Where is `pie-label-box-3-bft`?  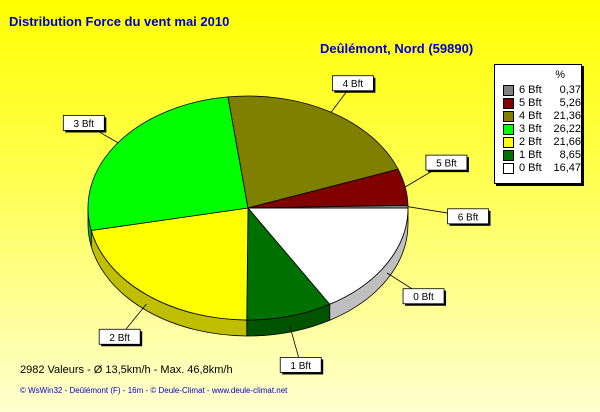 pie-label-box-3-bft is located at coordinates (83, 123).